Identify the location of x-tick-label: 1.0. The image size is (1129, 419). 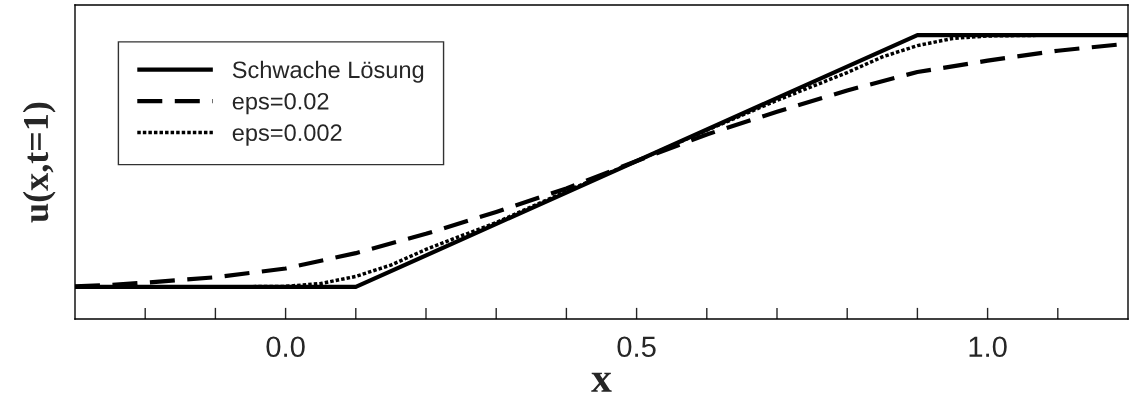
(988, 347).